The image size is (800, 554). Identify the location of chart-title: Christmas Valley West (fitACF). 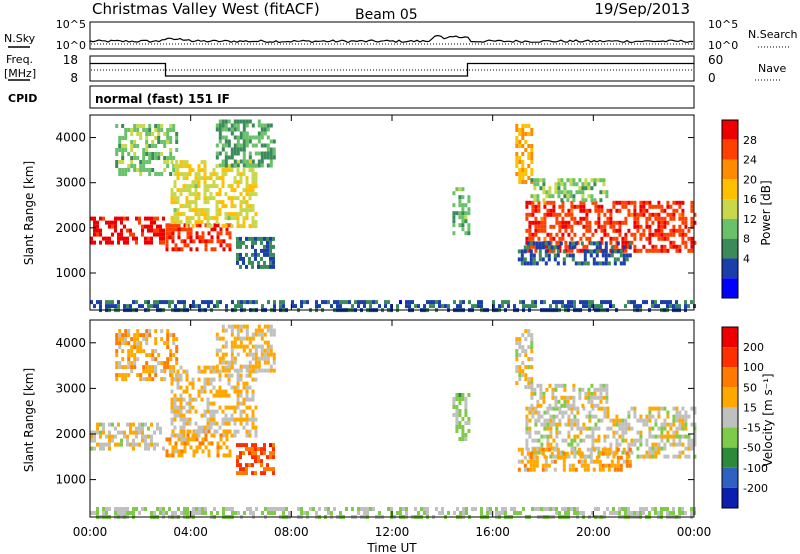
(206, 9).